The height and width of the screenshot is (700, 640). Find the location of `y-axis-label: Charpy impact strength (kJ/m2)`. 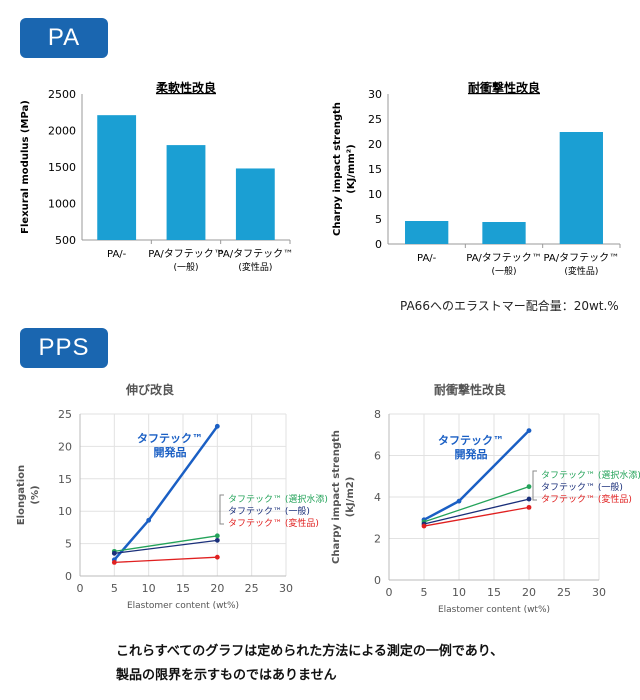

y-axis-label: Charpy impact strength (kJ/m2) is located at coordinates (343, 497).